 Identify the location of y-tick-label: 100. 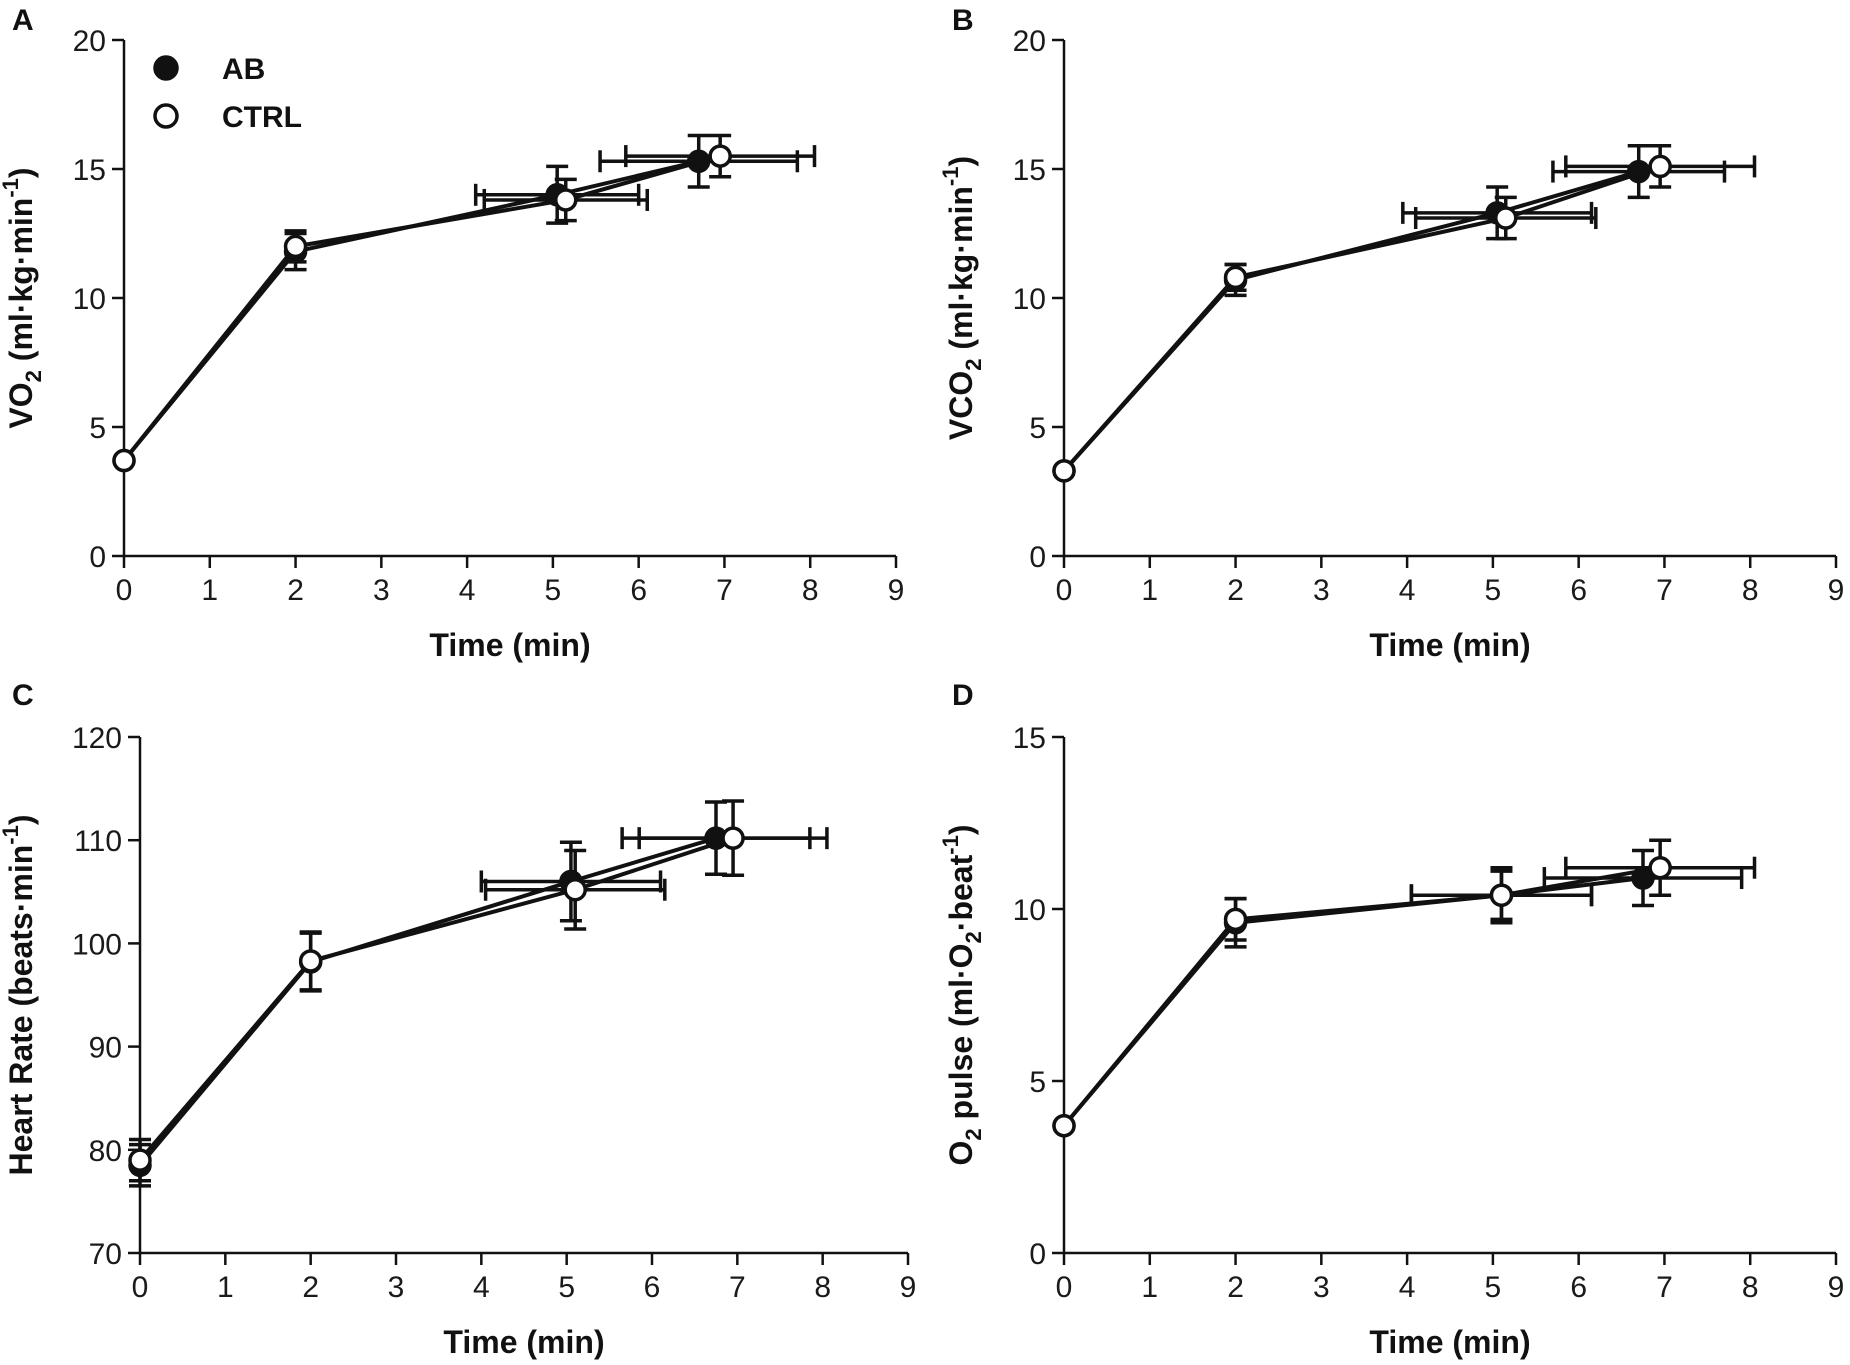
(97, 944).